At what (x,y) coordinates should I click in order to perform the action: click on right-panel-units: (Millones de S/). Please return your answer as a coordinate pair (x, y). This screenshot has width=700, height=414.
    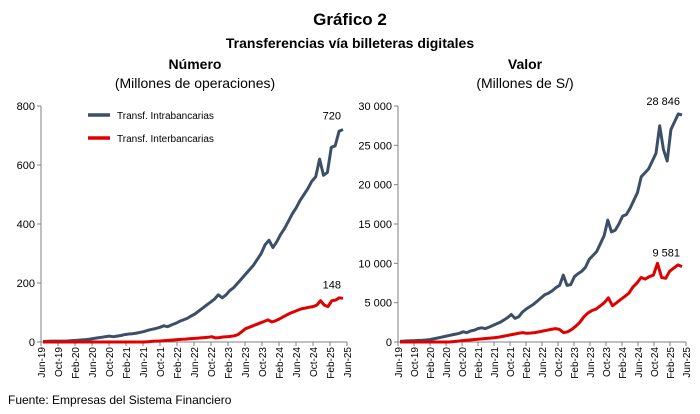
    Looking at the image, I should click on (525, 83).